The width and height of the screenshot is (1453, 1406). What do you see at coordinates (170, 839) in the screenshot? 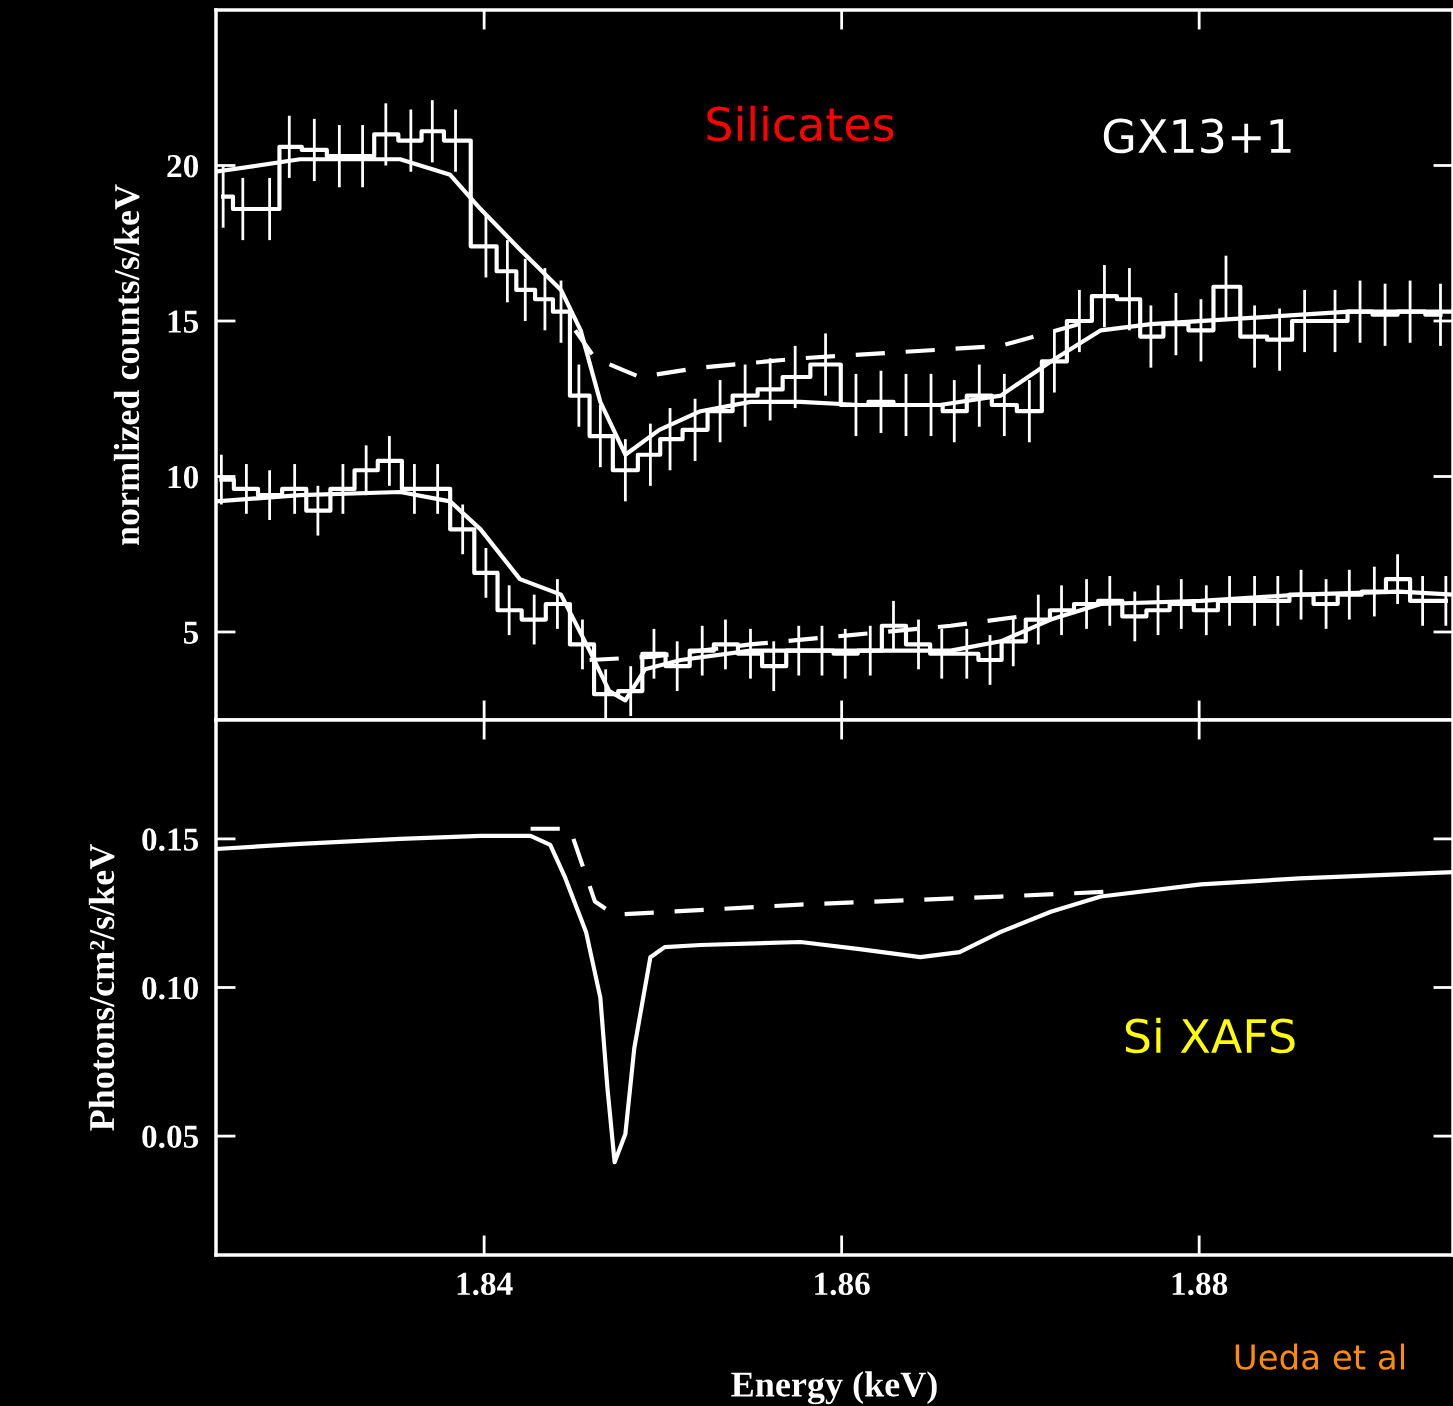
I see `y-tick-label: 0.15` at bounding box center [170, 839].